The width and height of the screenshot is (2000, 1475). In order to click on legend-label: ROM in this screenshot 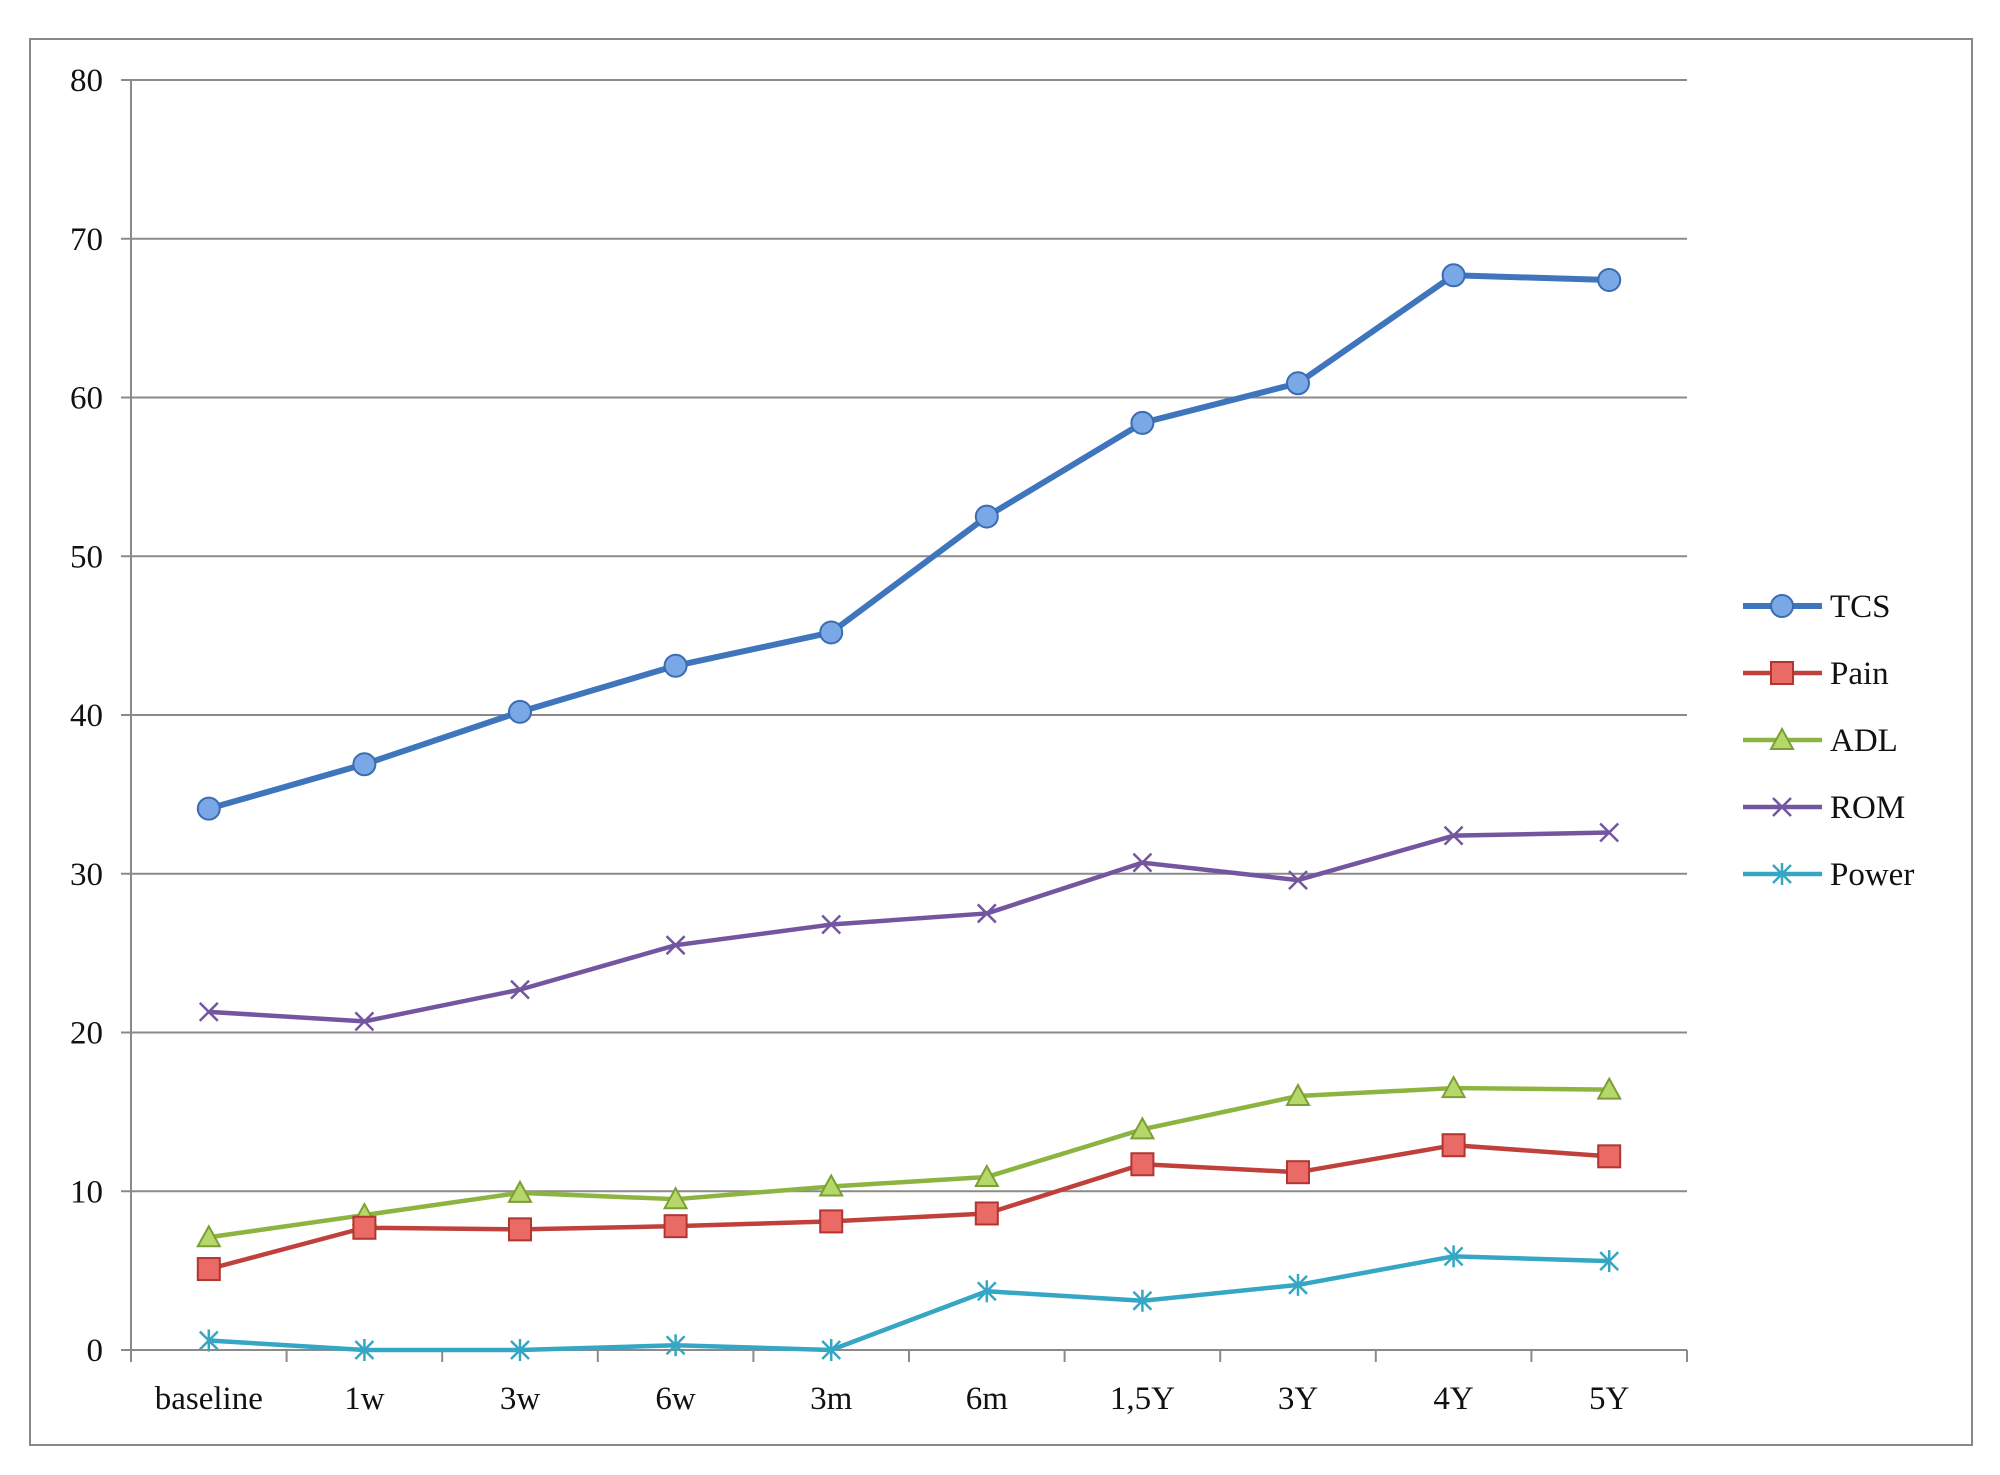, I will do `click(1867, 808)`.